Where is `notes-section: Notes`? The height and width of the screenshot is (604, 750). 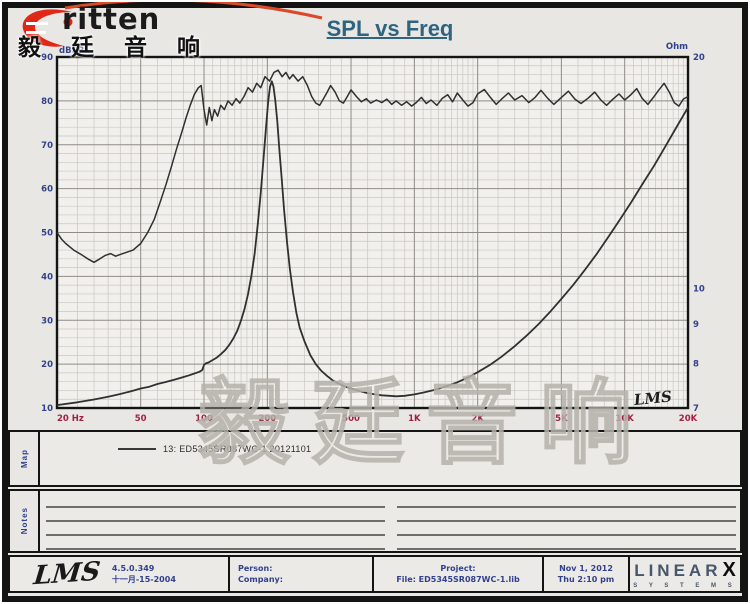
notes-section: Notes is located at coordinates (375, 521).